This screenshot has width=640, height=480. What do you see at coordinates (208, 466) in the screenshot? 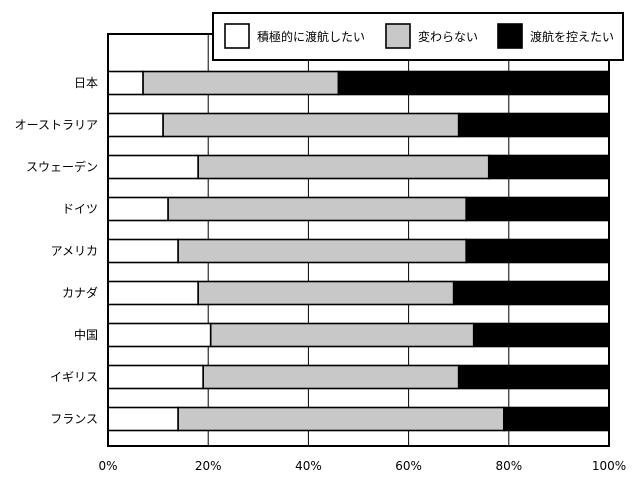
I see `x-tick-label: 20%` at bounding box center [208, 466].